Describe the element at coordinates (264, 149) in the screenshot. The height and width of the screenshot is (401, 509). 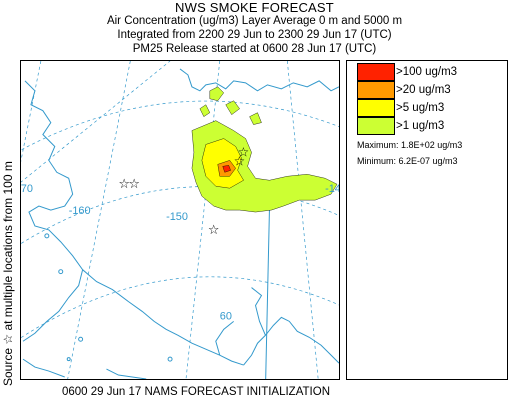
I see `smoke-plume` at that location.